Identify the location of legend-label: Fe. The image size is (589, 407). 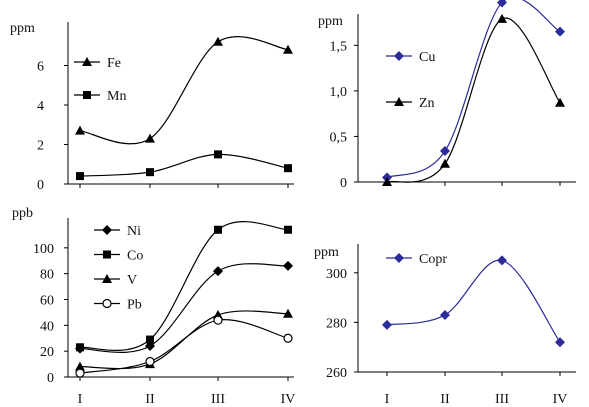
(114, 63).